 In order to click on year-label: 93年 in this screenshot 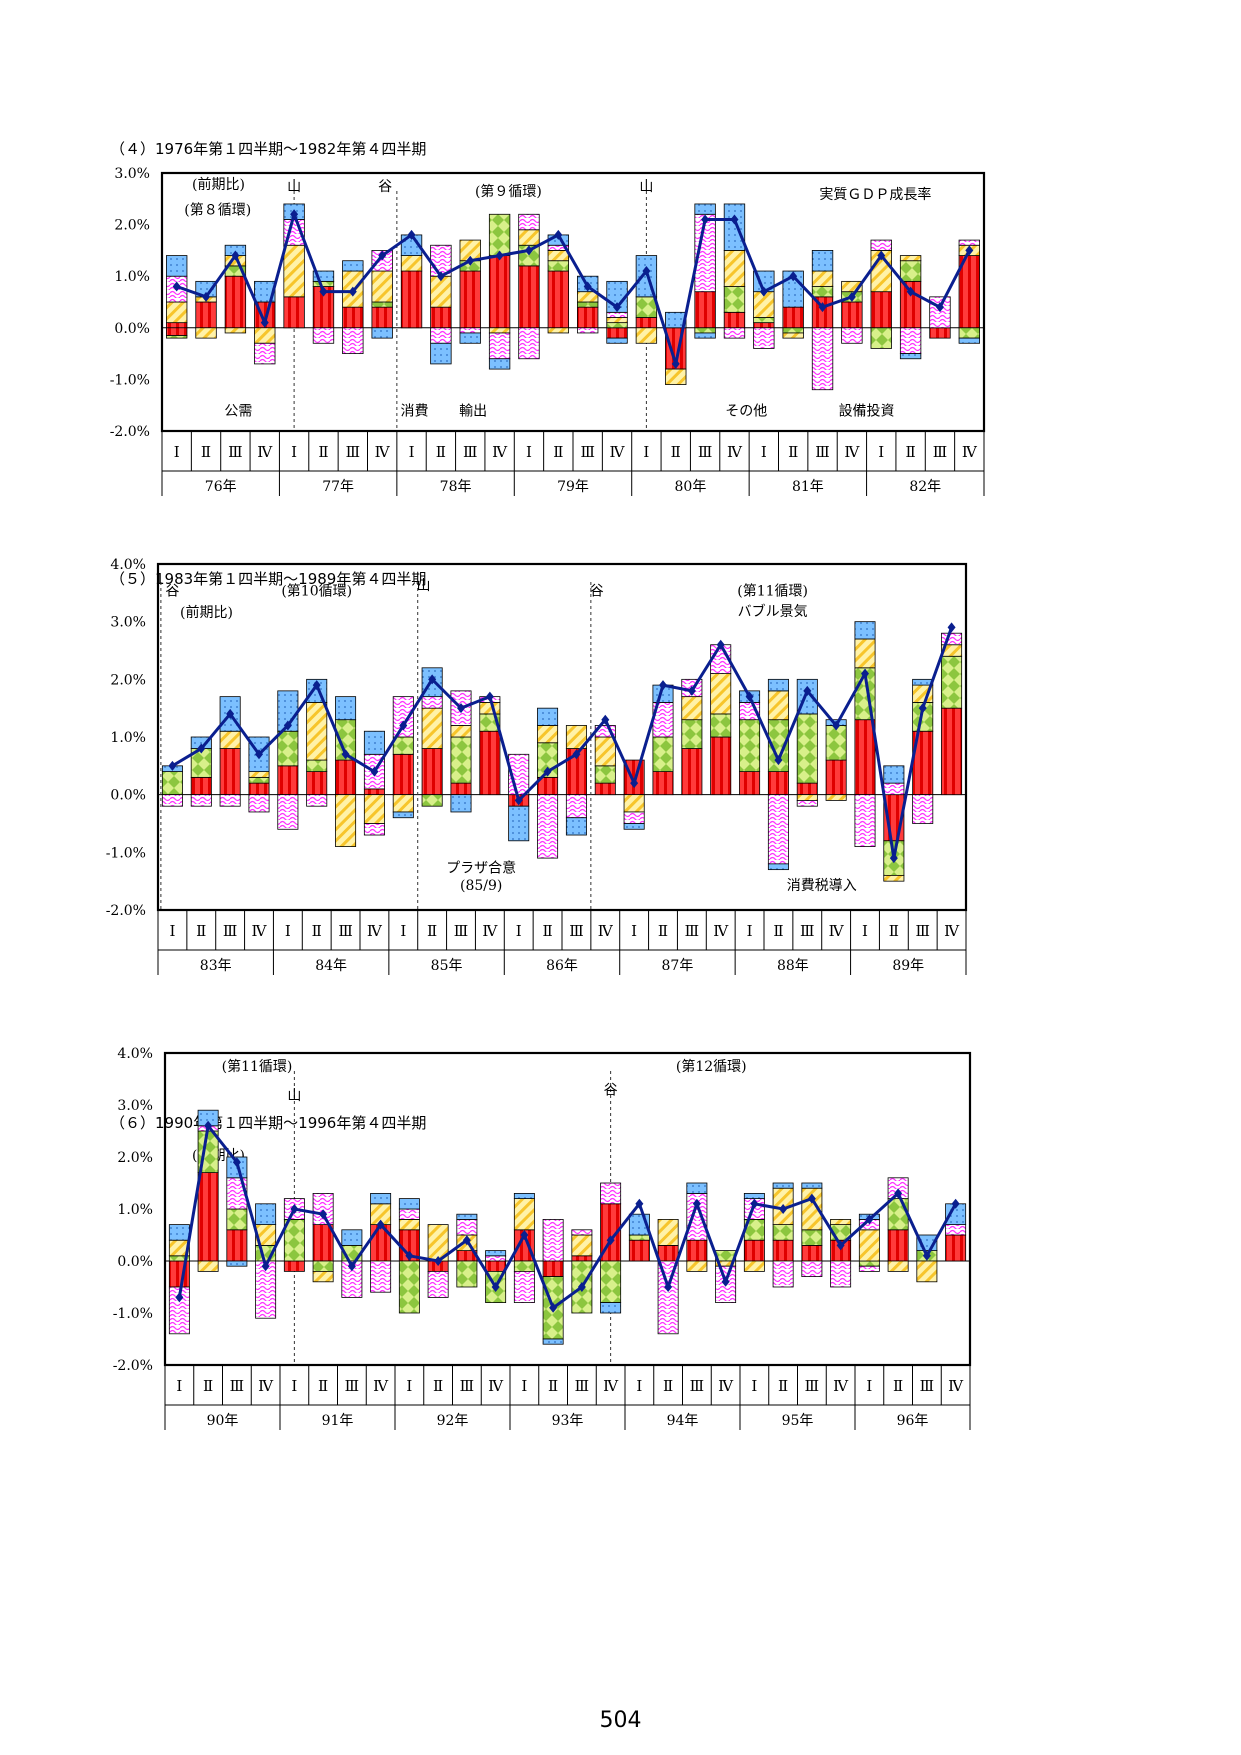, I will do `click(568, 1421)`.